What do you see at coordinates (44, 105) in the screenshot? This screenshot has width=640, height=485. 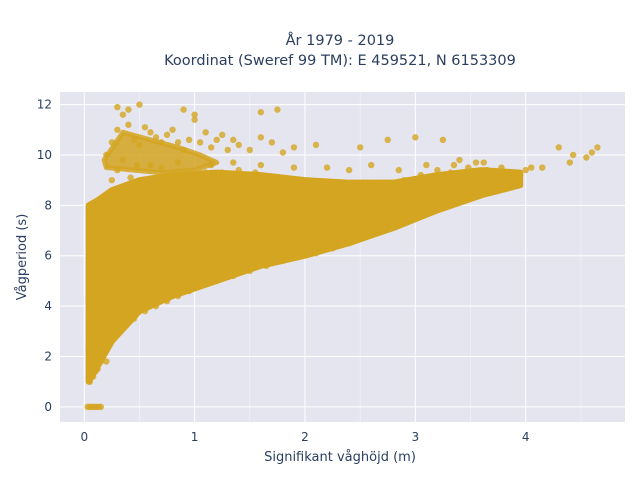 I see `y-tick-label: 12` at bounding box center [44, 105].